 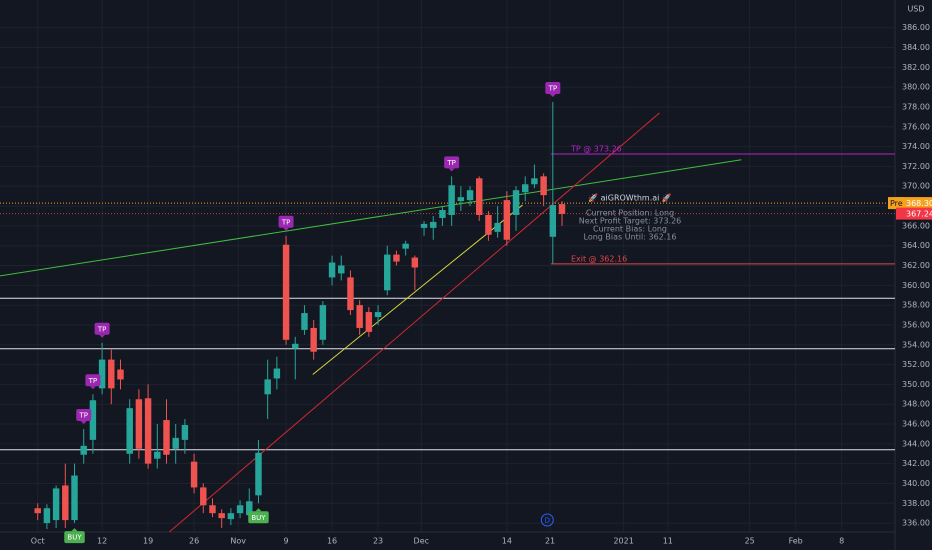 I want to click on y-tick-label: 384.00, so click(x=916, y=47).